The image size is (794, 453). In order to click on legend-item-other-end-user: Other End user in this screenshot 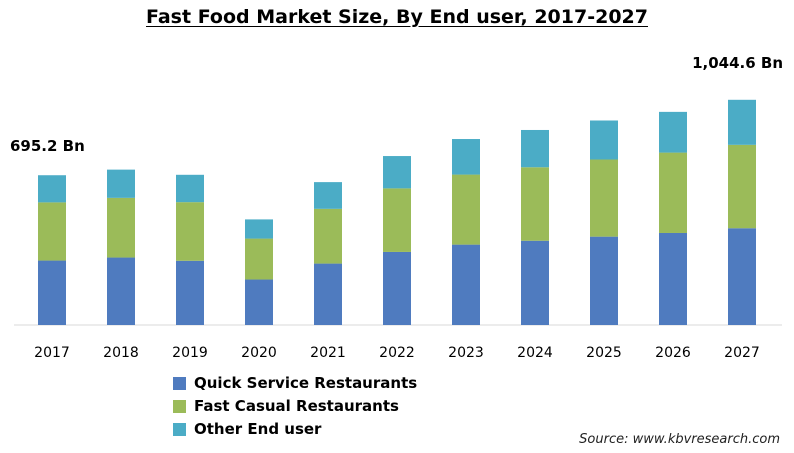, I will do `click(295, 429)`.